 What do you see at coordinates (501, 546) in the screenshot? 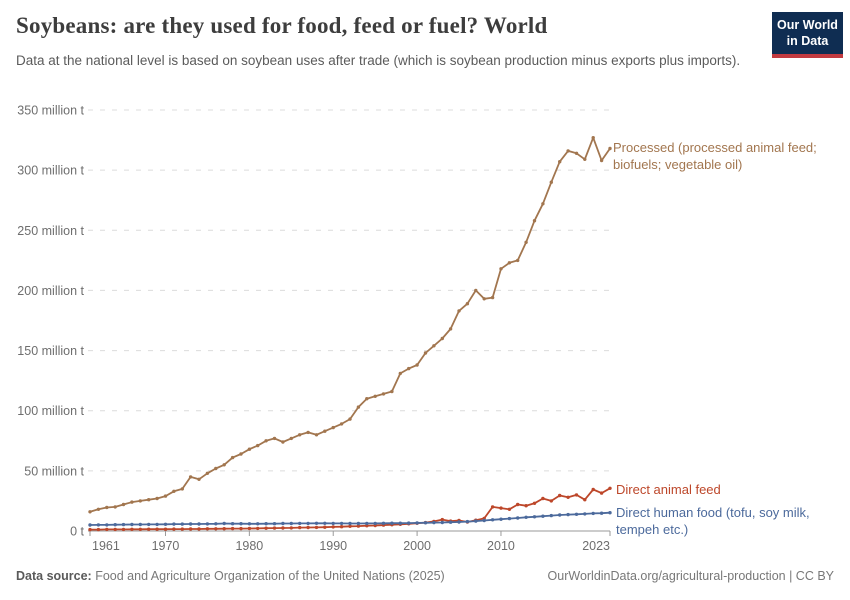
I see `x-axis-tick-label: 2010` at bounding box center [501, 546].